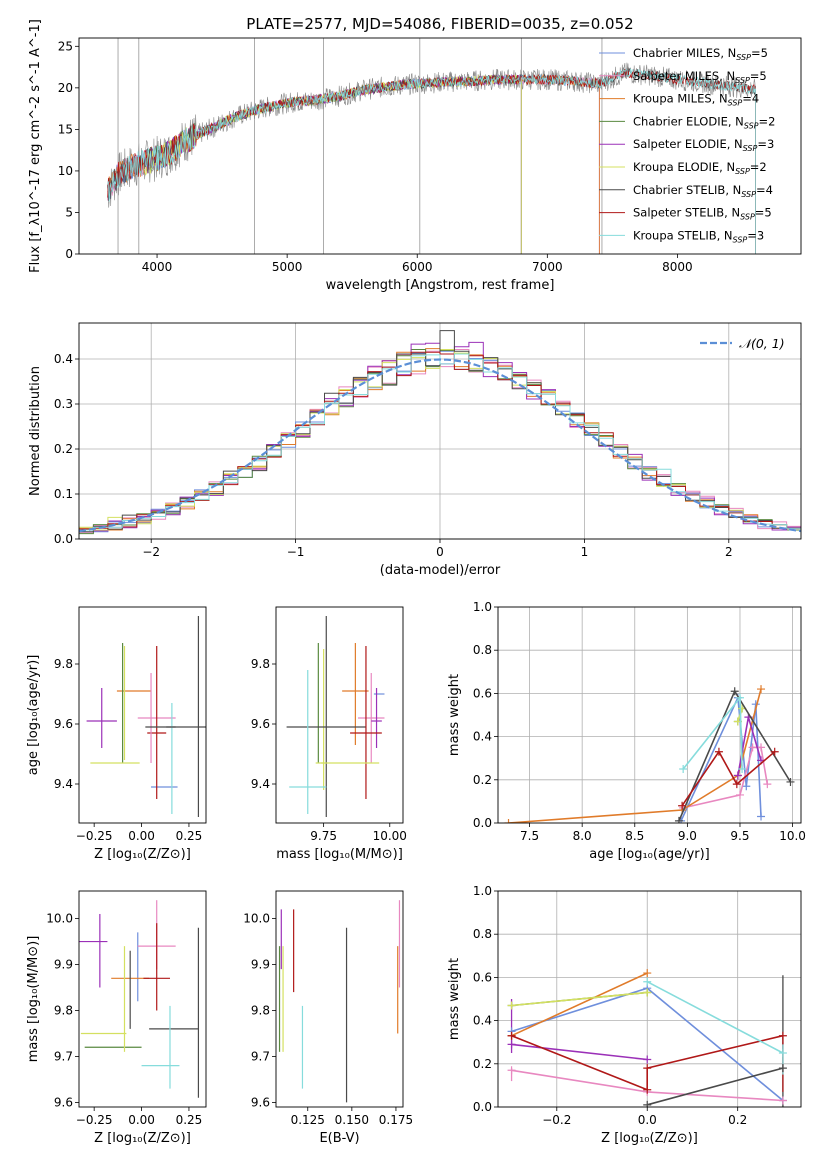 The image size is (819, 1170). What do you see at coordinates (704, 122) in the screenshot?
I see `legend-label: Chabrier ELODIE, NSSP=2` at bounding box center [704, 122].